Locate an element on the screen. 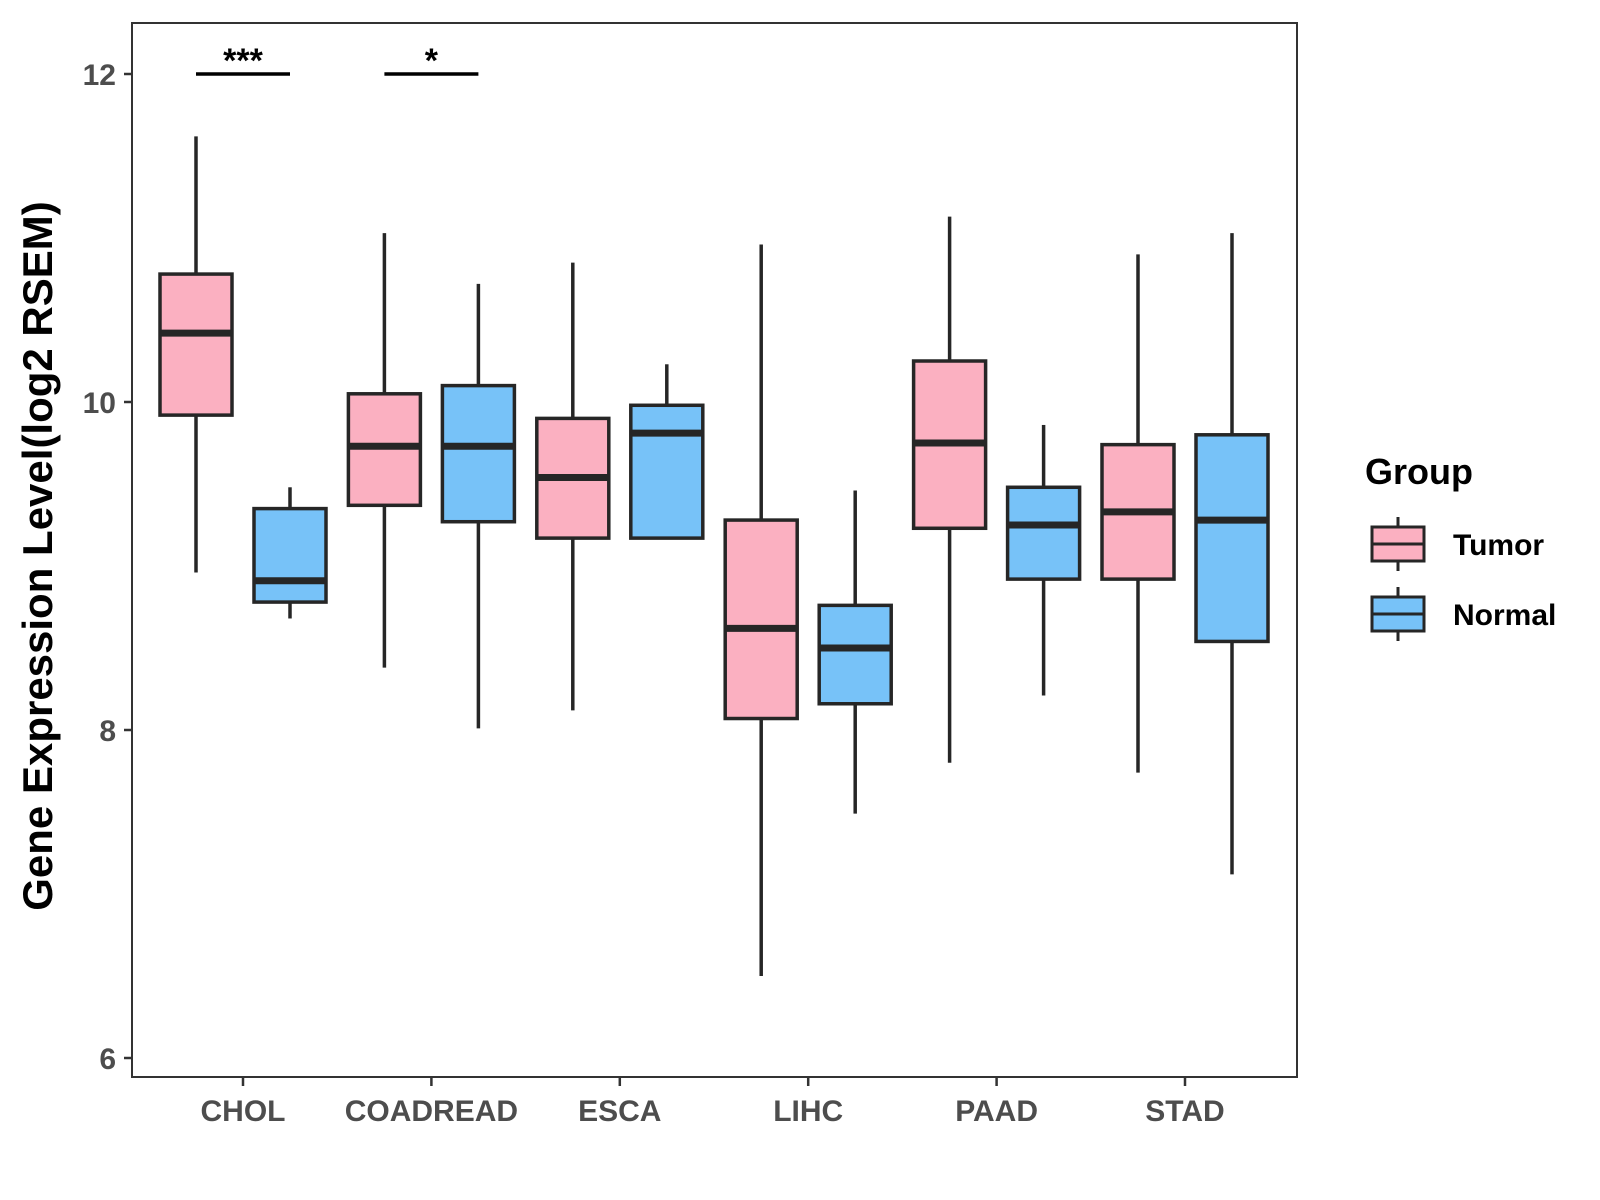  box-tumor-stad is located at coordinates (1138, 513).